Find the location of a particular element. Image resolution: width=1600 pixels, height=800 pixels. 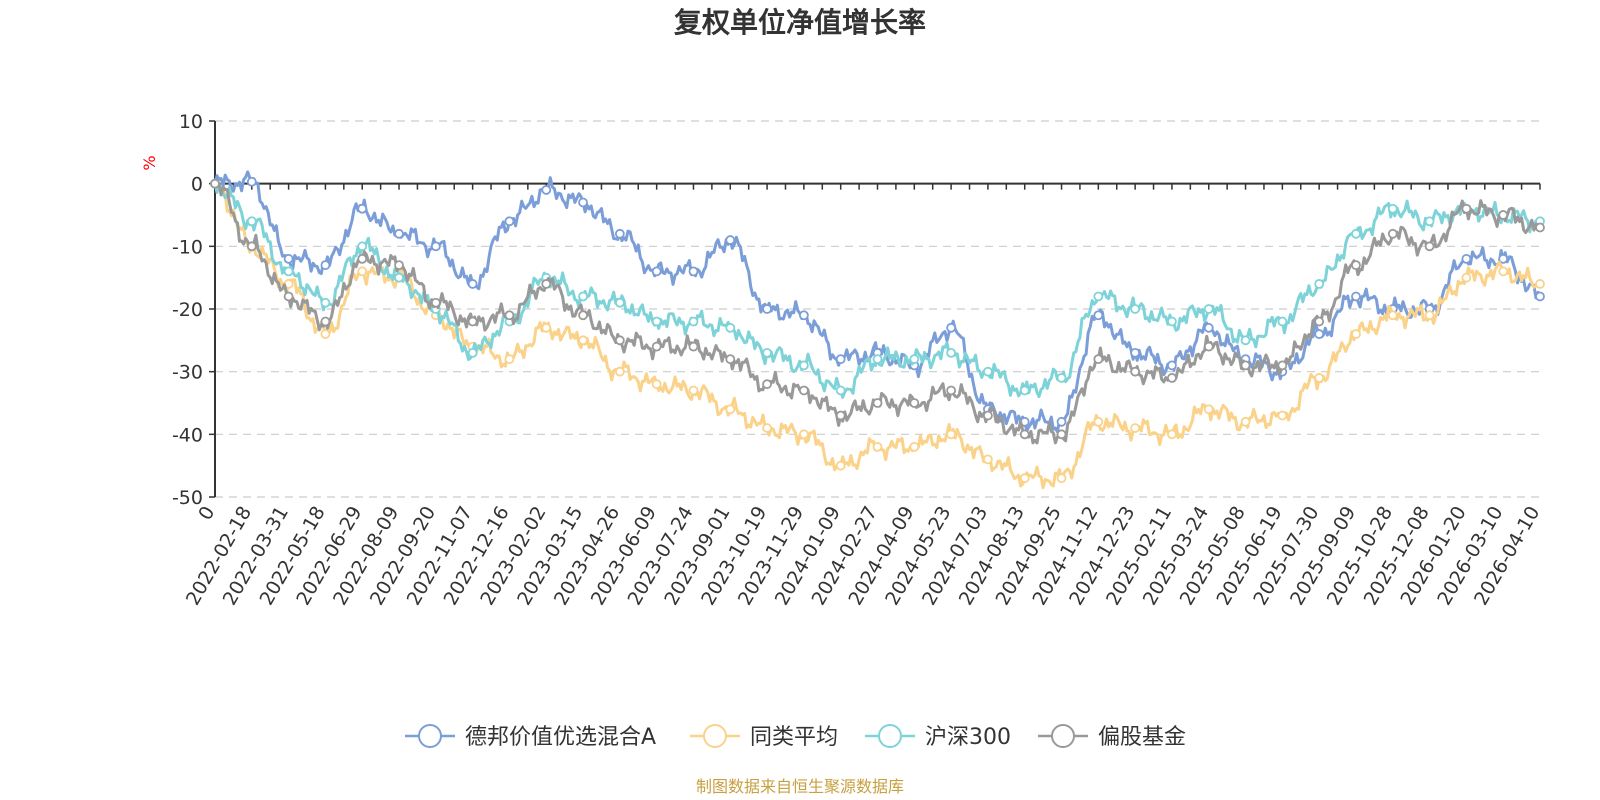

legend-label: 沪深300 is located at coordinates (968, 737).